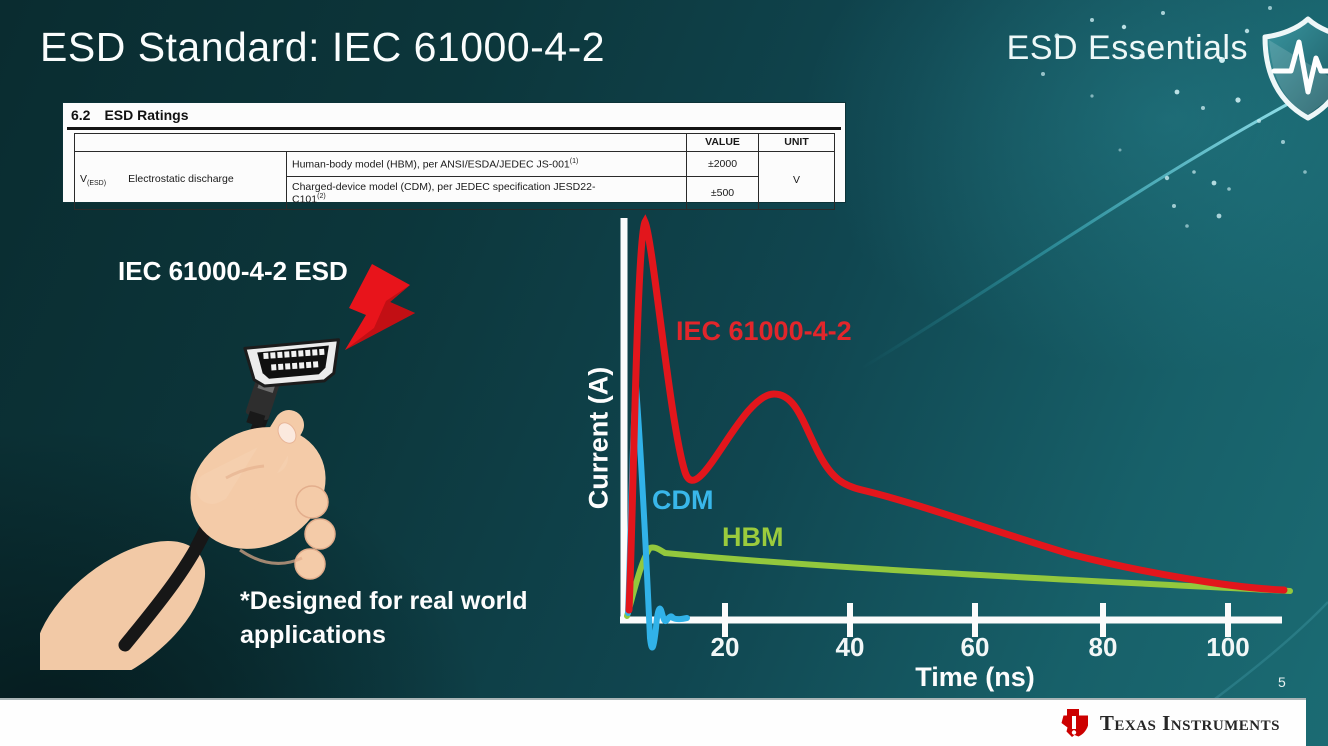 This screenshot has width=1328, height=746. What do you see at coordinates (1228, 647) in the screenshot?
I see `x-tick-label: 100` at bounding box center [1228, 647].